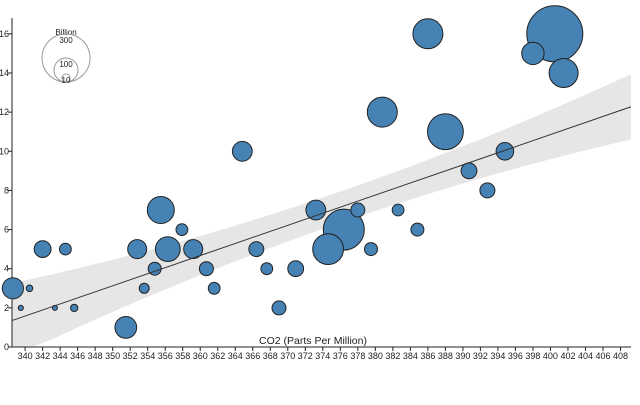  I want to click on x-tick-label: 358, so click(182, 356).